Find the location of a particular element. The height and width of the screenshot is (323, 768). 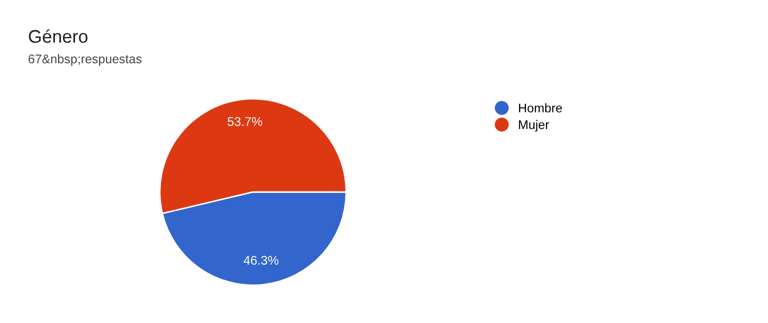

data-label: 53.7% is located at coordinates (245, 121).